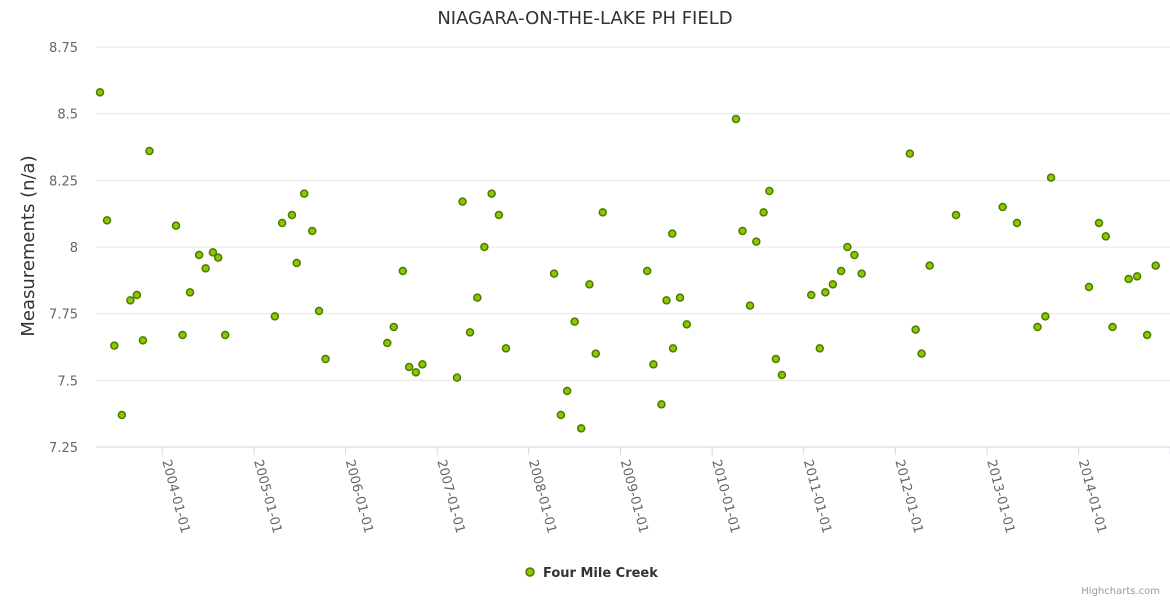  I want to click on credits-link: Highcharts.com, so click(1120, 591).